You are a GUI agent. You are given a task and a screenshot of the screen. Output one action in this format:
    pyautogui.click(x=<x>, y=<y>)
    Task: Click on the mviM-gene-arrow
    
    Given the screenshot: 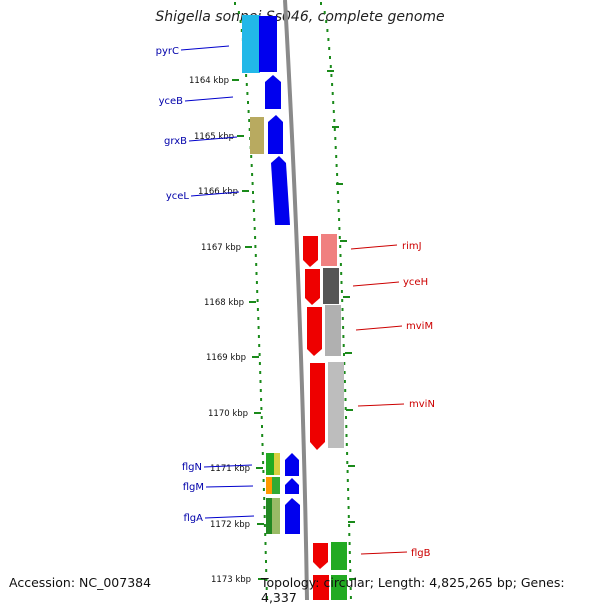 What is the action you would take?
    pyautogui.click(x=314, y=331)
    